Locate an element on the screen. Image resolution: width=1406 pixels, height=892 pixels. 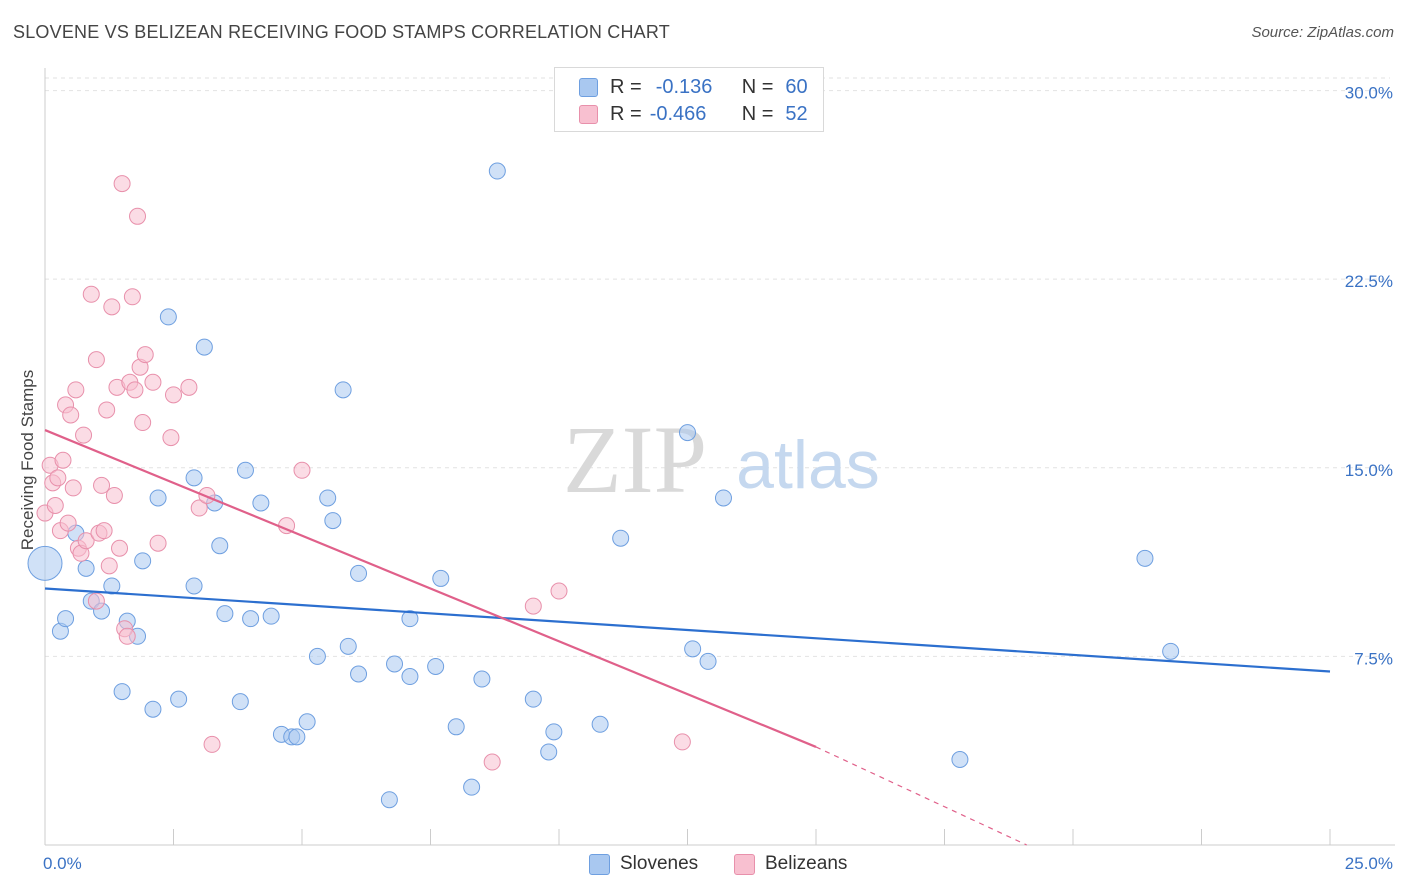
legend-row-belizeans: R = -0.466 N = 52 is located at coordinates (693, 114).